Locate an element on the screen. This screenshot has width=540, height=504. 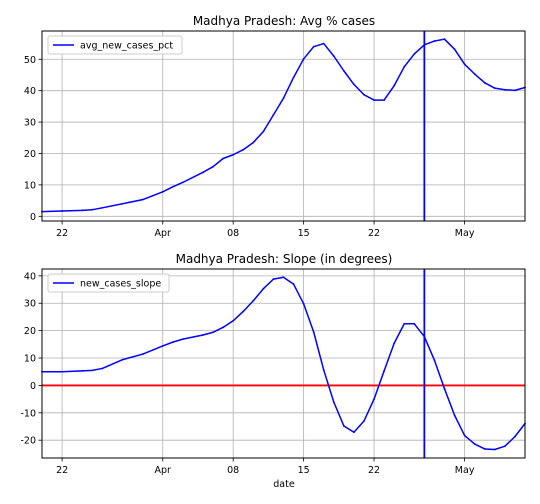
chart-2-x-axis-label: date is located at coordinates (284, 484).